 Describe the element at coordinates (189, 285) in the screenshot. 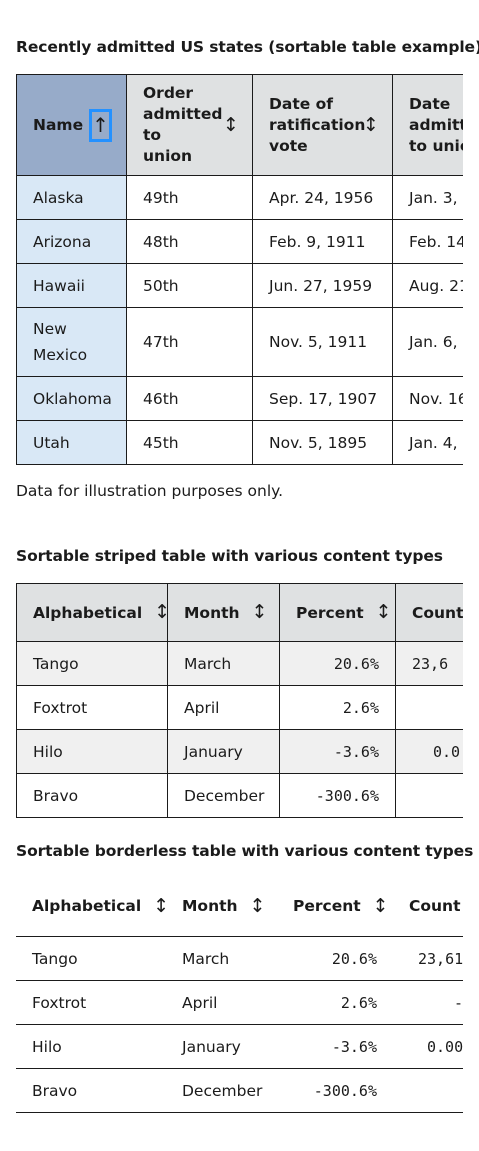

I see `cell-order: 50th` at that location.